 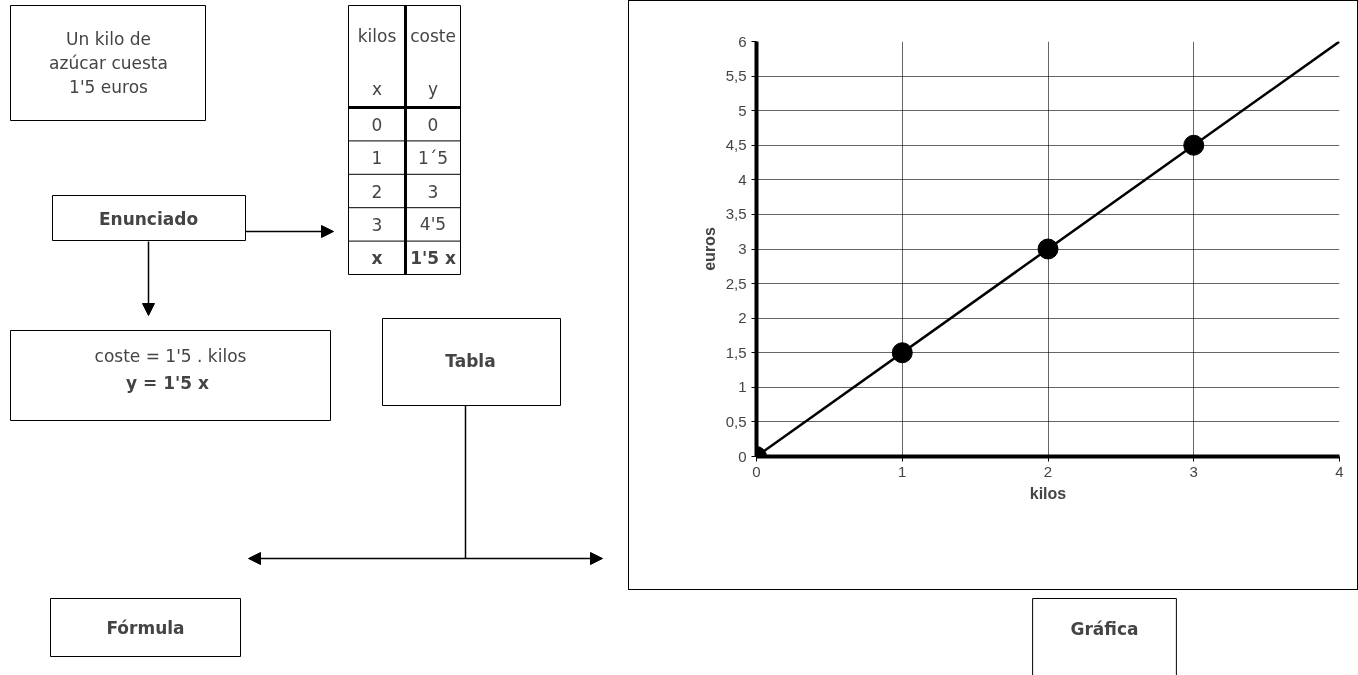 What do you see at coordinates (168, 382) in the screenshot?
I see `text: y = 1'5 x` at bounding box center [168, 382].